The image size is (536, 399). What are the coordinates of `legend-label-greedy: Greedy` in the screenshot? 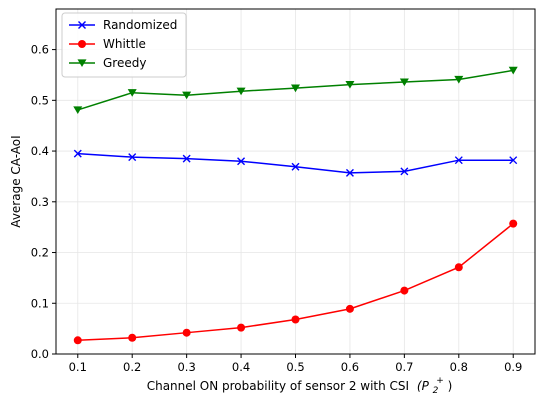 It's located at (124, 63).